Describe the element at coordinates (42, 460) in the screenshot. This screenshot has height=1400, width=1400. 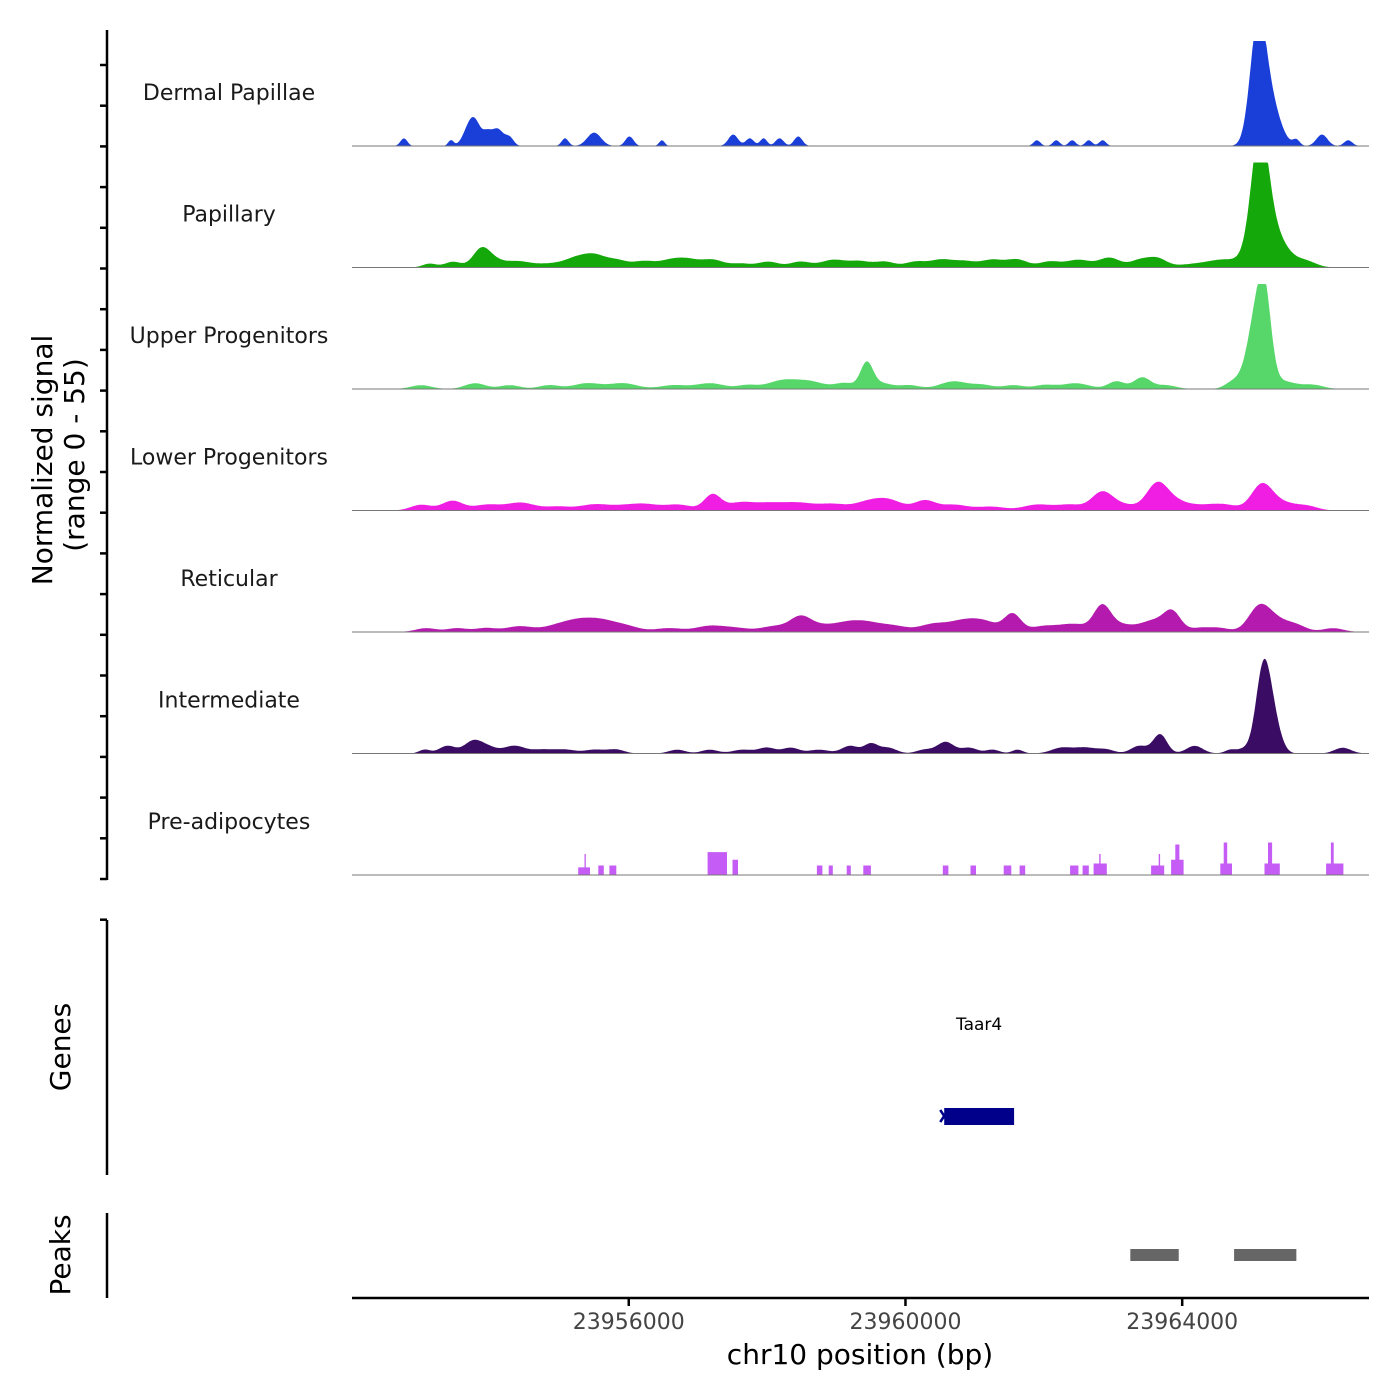
I see `y-axis-title-line1: Normalized signal` at that location.